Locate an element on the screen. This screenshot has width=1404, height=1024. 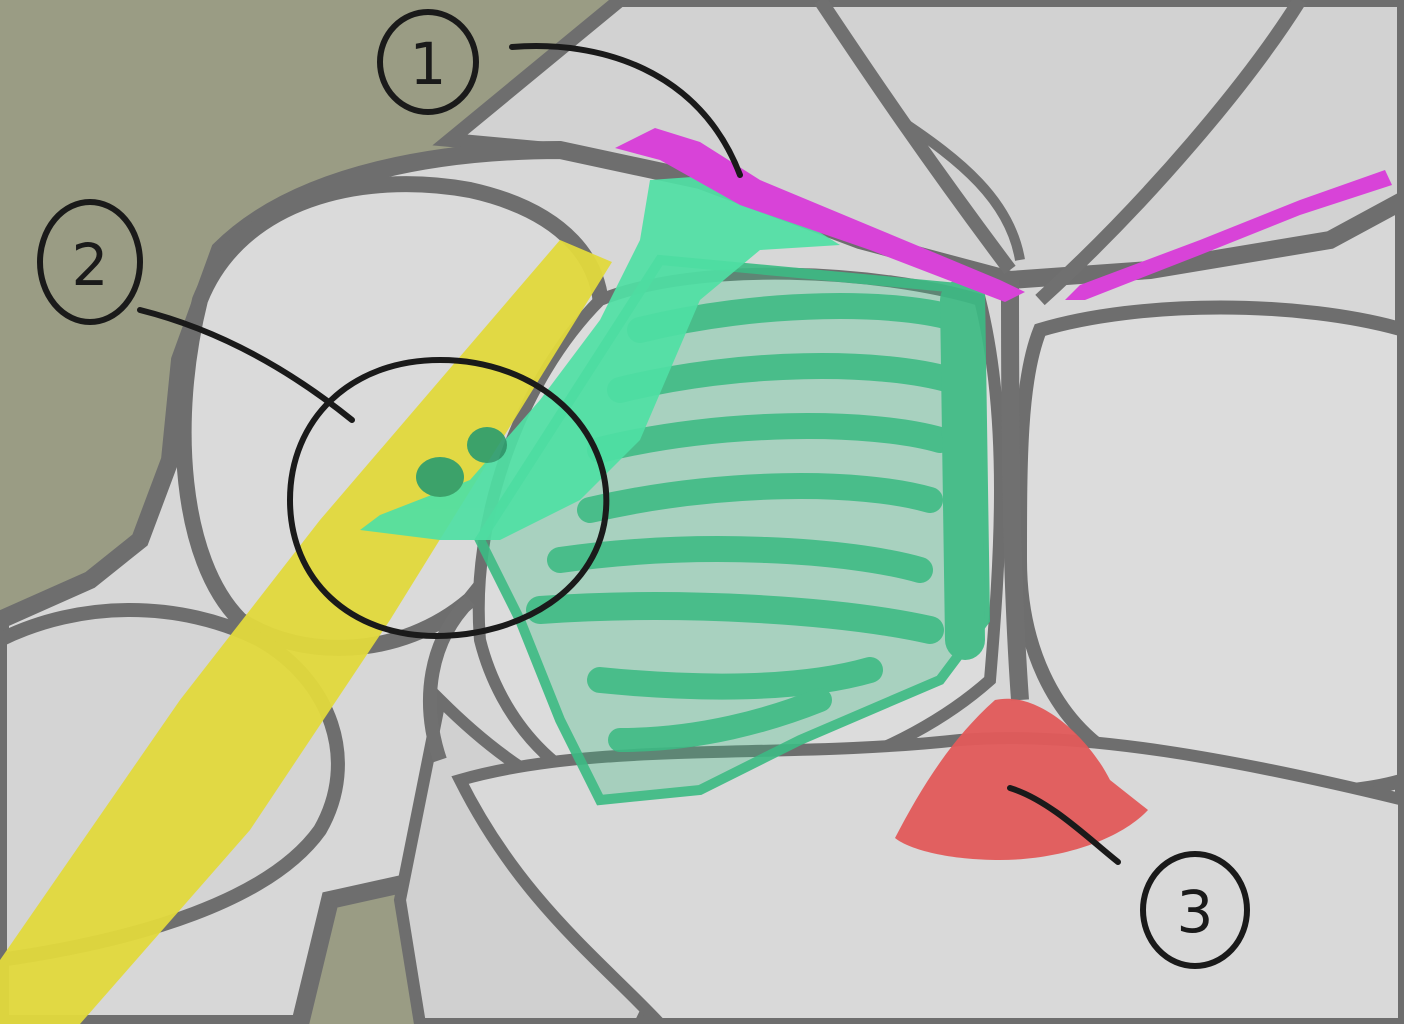
callout-3-circle is located at coordinates (1195, 910).